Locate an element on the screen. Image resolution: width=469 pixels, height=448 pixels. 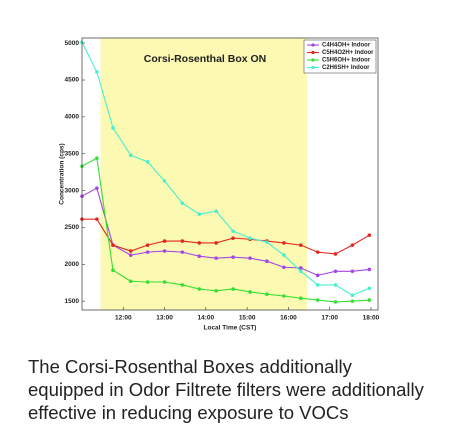
y-tick-label: 3500 is located at coordinates (72, 153).